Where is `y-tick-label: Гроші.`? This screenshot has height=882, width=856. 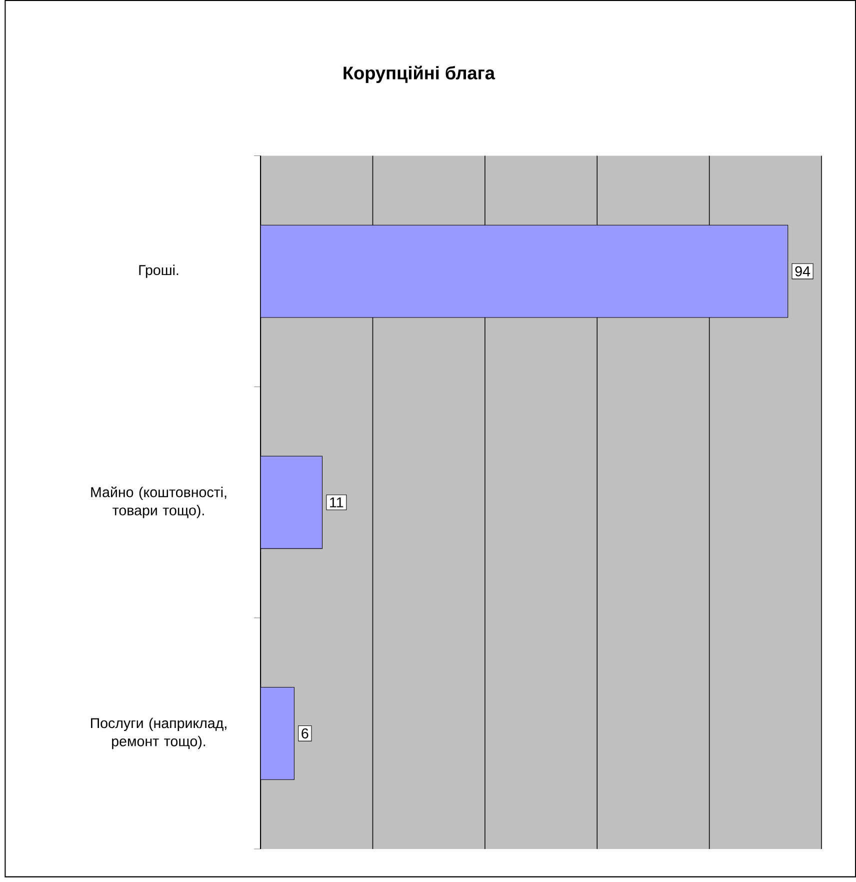 y-tick-label: Гроші. is located at coordinates (158, 271).